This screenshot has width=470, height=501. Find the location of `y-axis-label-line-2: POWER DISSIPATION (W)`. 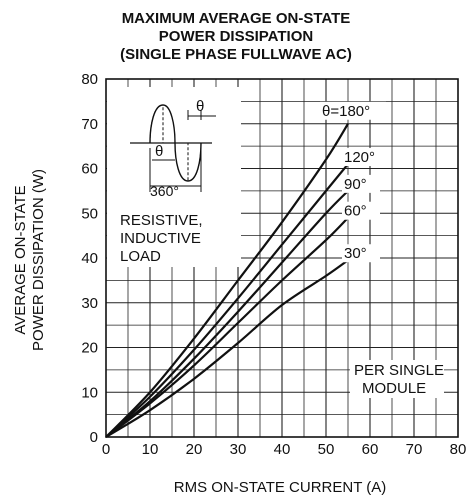

y-axis-label-line-2: POWER DISSIPATION (W) is located at coordinates (38, 260).